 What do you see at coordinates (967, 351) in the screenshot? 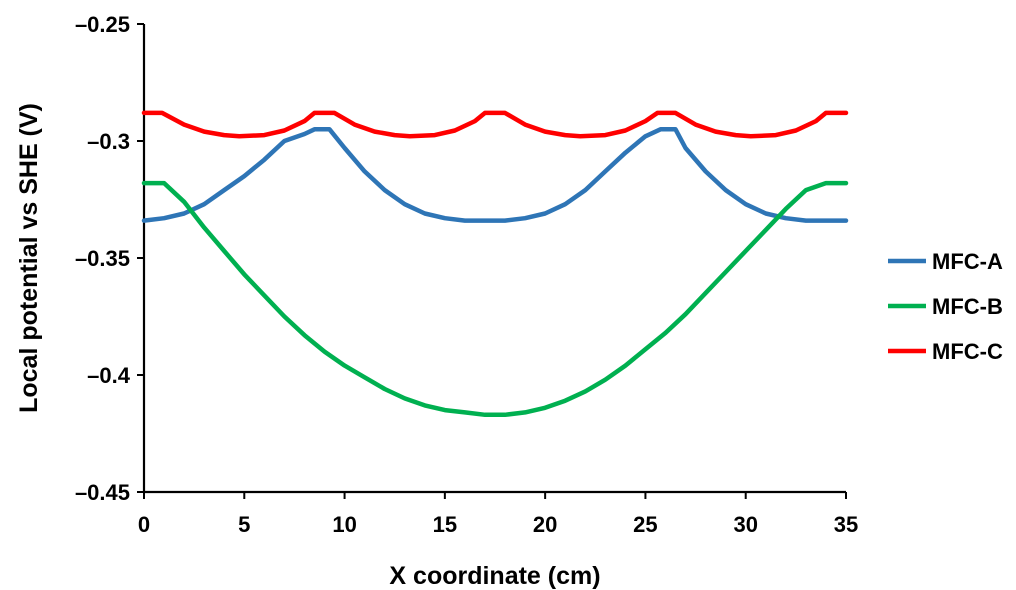
I see `legend-label-mfc-c: MFC-C` at bounding box center [967, 351].